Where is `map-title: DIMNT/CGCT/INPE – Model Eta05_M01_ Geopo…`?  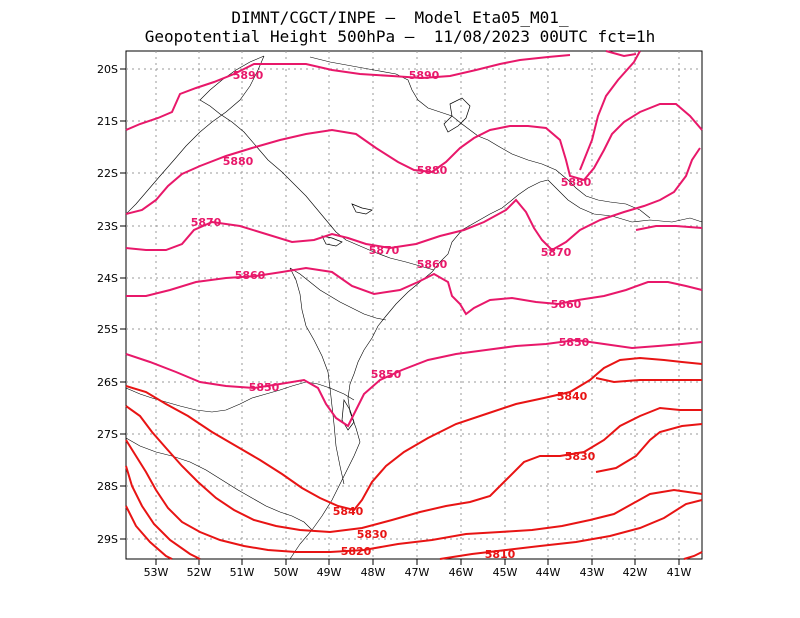
map-title: DIMNT/CGCT/INPE – Model Eta05_M01_ Geopo… is located at coordinates (400, 27).